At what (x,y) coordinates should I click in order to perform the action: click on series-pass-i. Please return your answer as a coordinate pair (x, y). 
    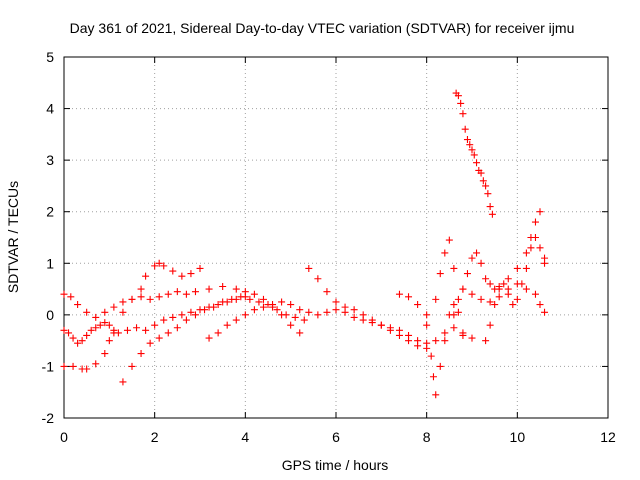
    Looking at the image, I should click on (499, 263).